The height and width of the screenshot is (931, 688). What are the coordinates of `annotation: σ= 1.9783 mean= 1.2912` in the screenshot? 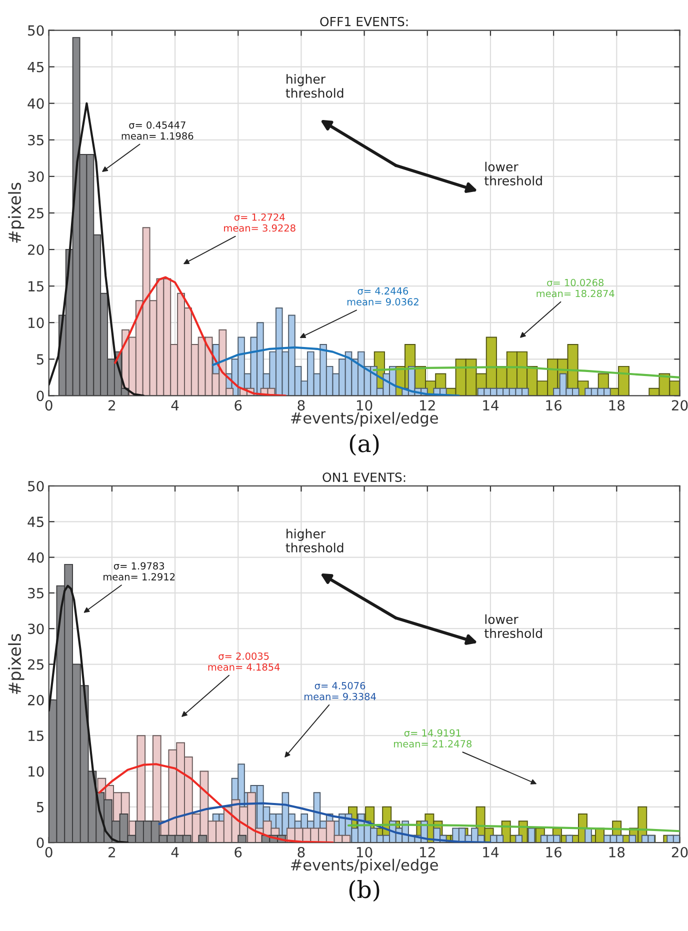 It's located at (139, 571).